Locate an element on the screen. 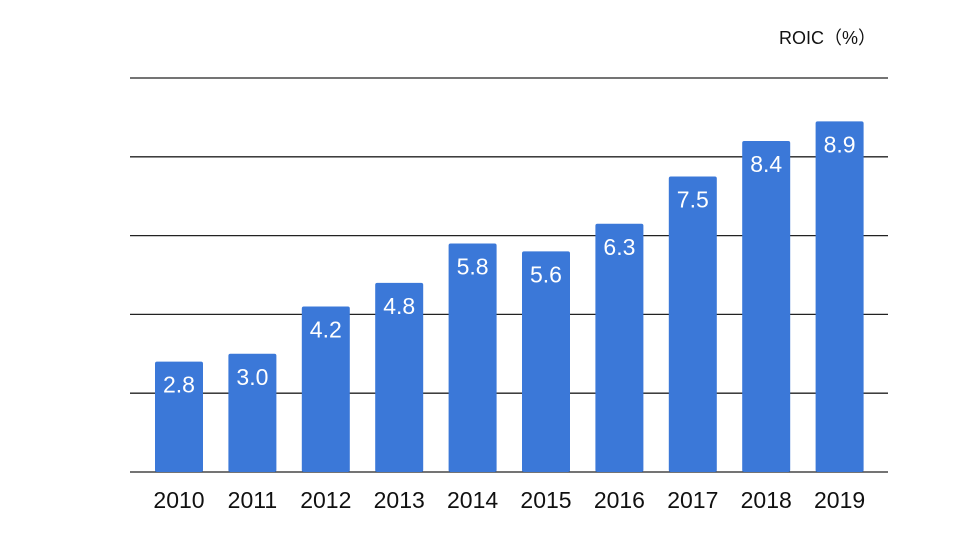 This screenshot has height=545, width=960. x-tick-label-2018: 2018 is located at coordinates (766, 500).